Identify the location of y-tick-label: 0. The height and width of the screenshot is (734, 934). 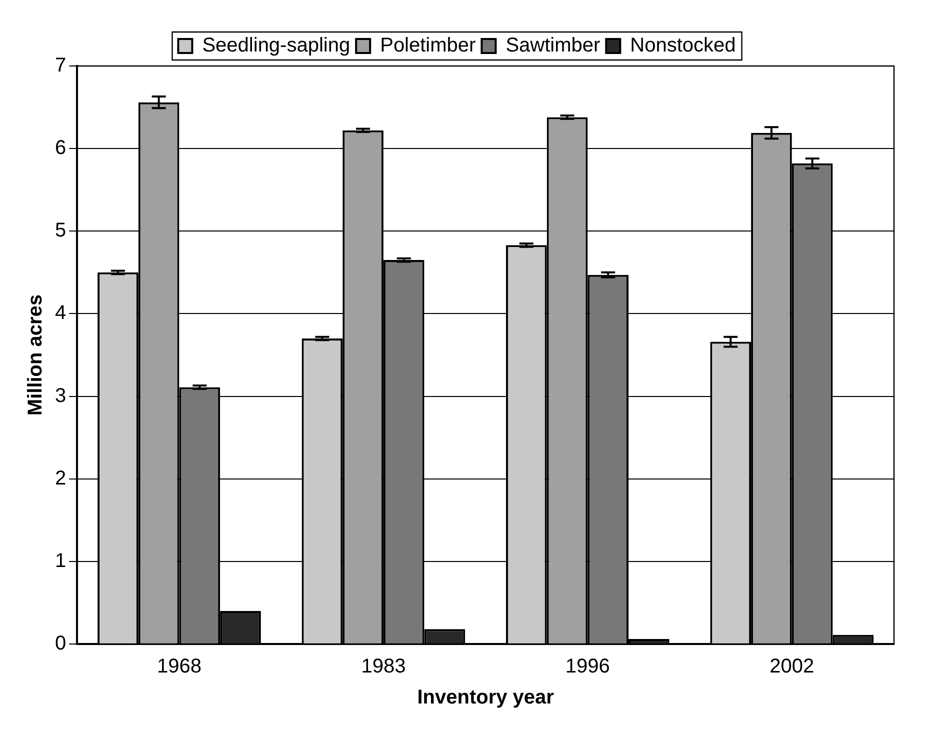
(60, 643).